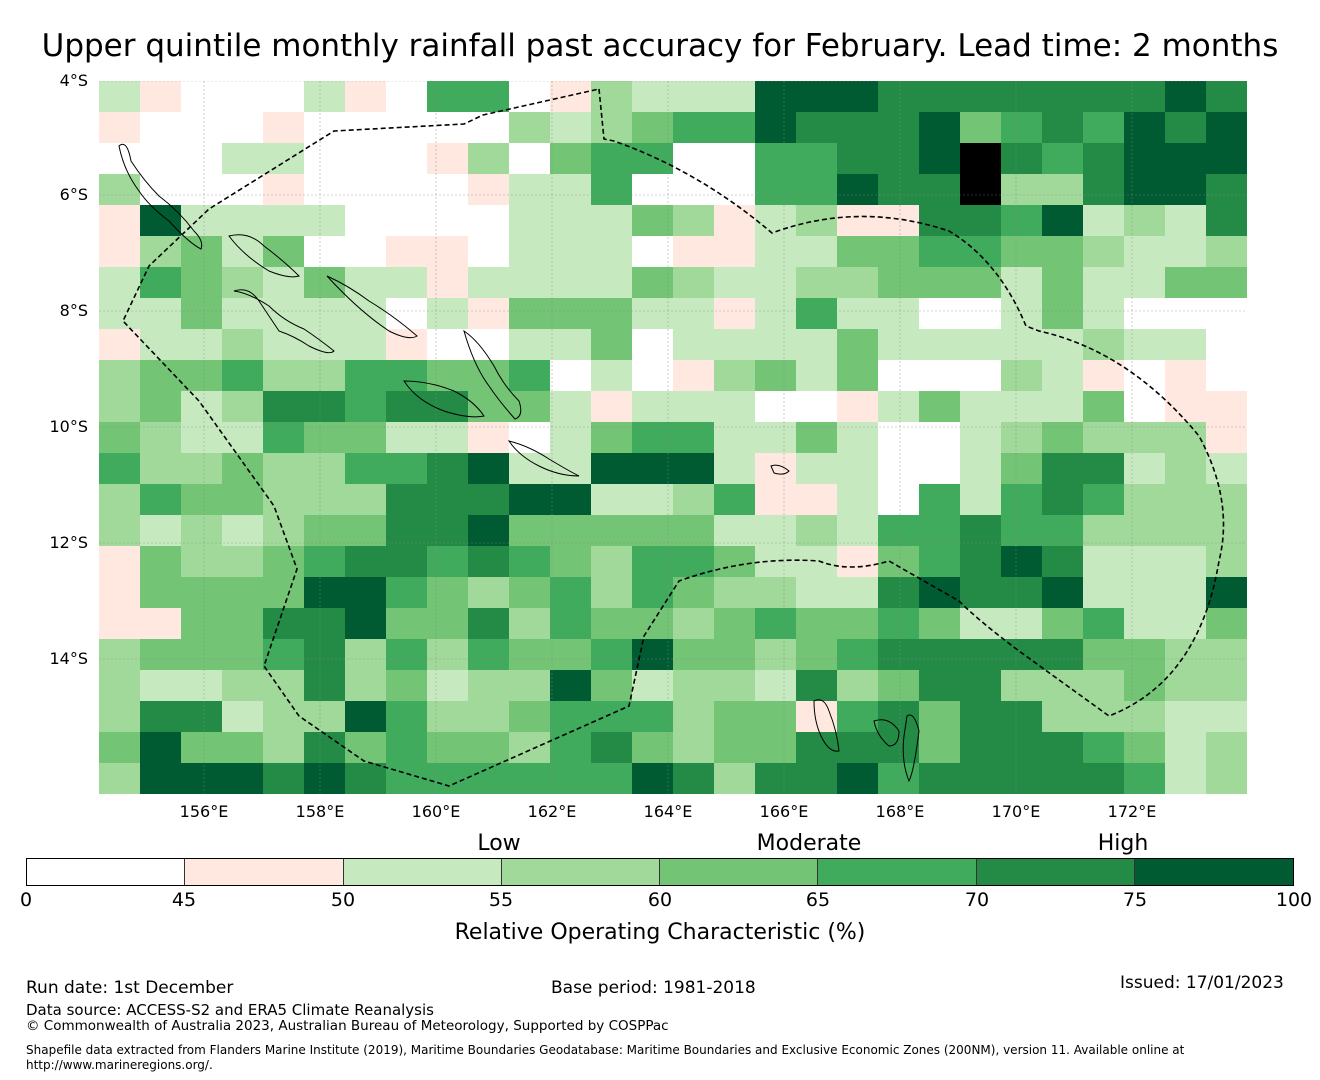 This screenshot has height=1080, width=1320. Describe the element at coordinates (372, 307) in the screenshot. I see `santa-isabel-island` at that location.